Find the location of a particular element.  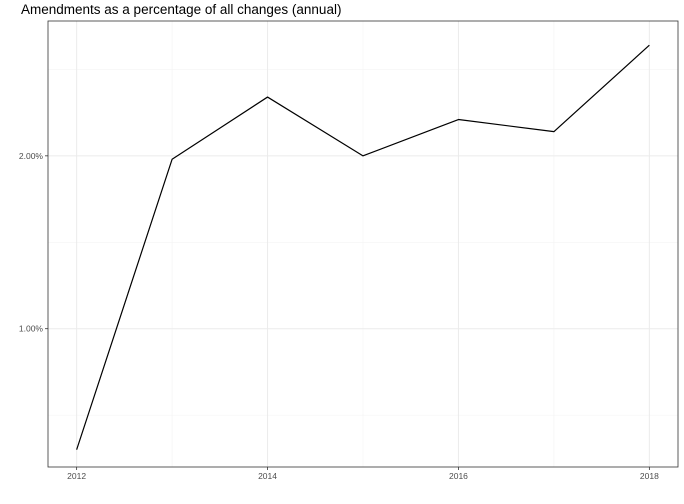

y-axis: 1.00% 2.00% is located at coordinates (33, 242).